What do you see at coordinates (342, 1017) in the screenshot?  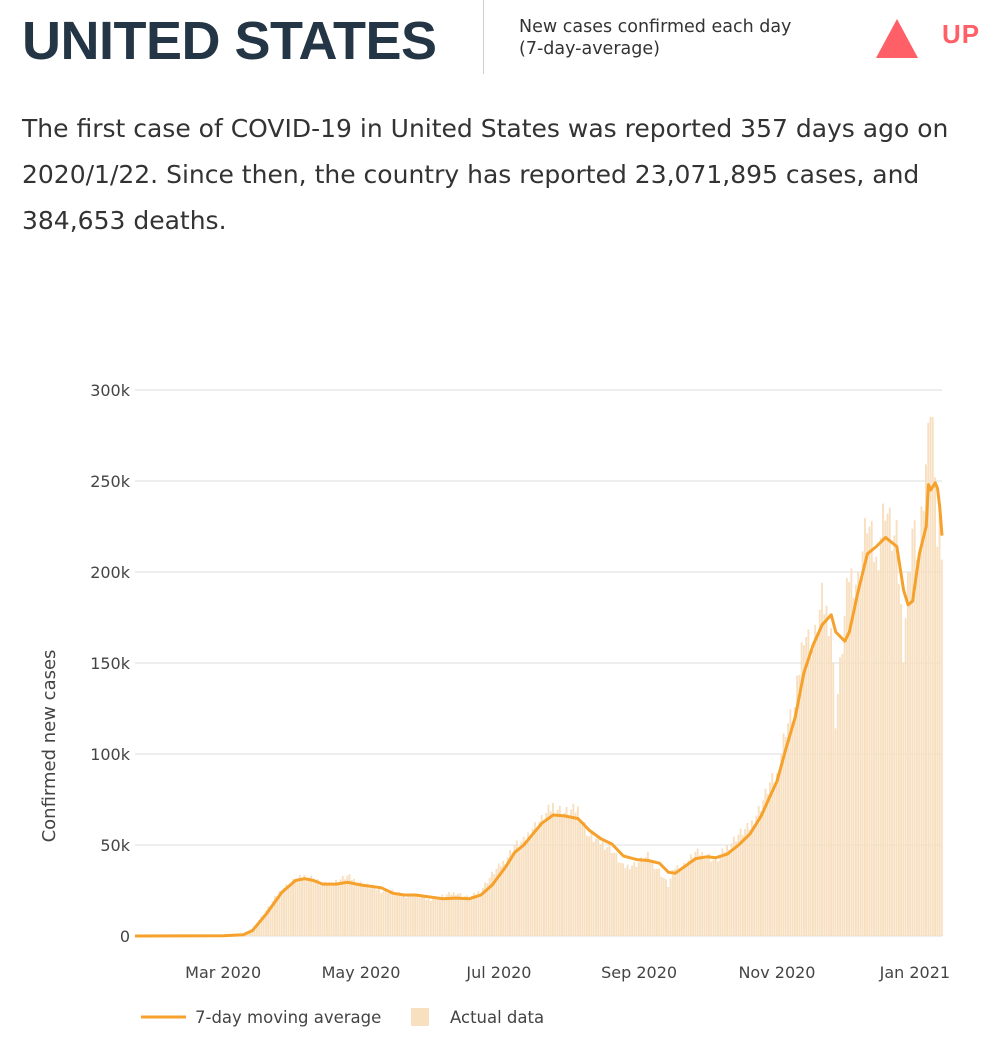 I see `legend: 7-day moving average Actual data` at bounding box center [342, 1017].